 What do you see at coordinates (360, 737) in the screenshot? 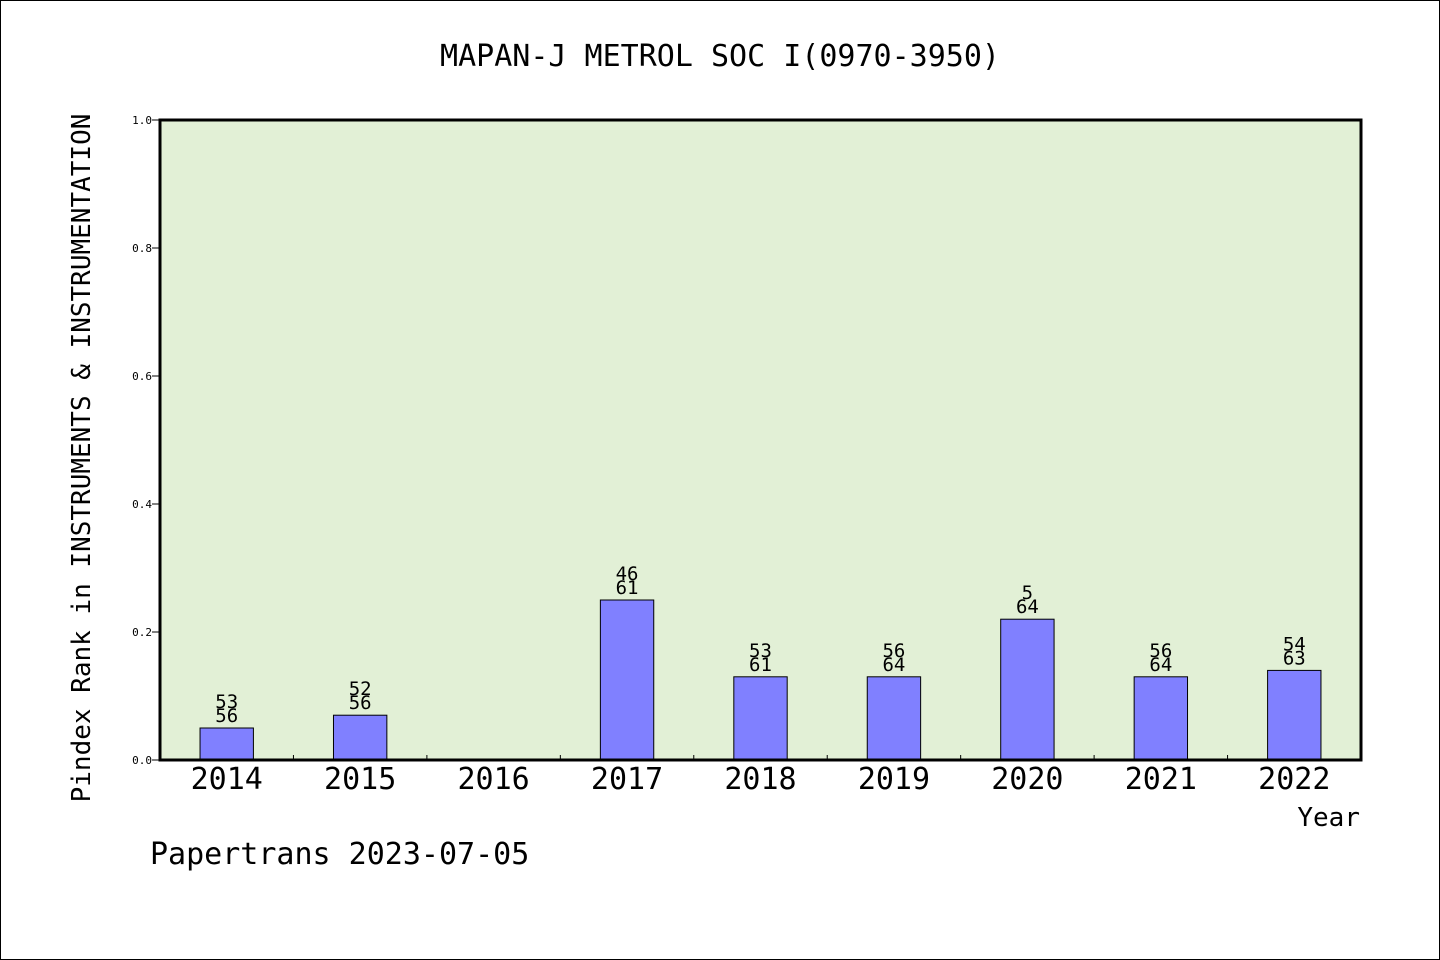
I see `bar-2015` at bounding box center [360, 737].